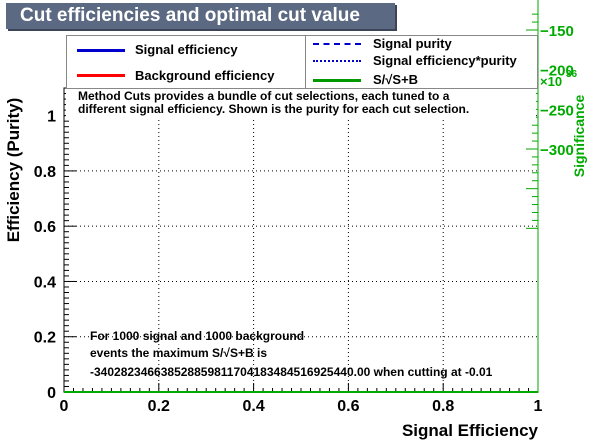 Image resolution: width=598 pixels, height=444 pixels. Describe the element at coordinates (551, 81) in the screenshot. I see `right-axis-exponent: ×10` at that location.